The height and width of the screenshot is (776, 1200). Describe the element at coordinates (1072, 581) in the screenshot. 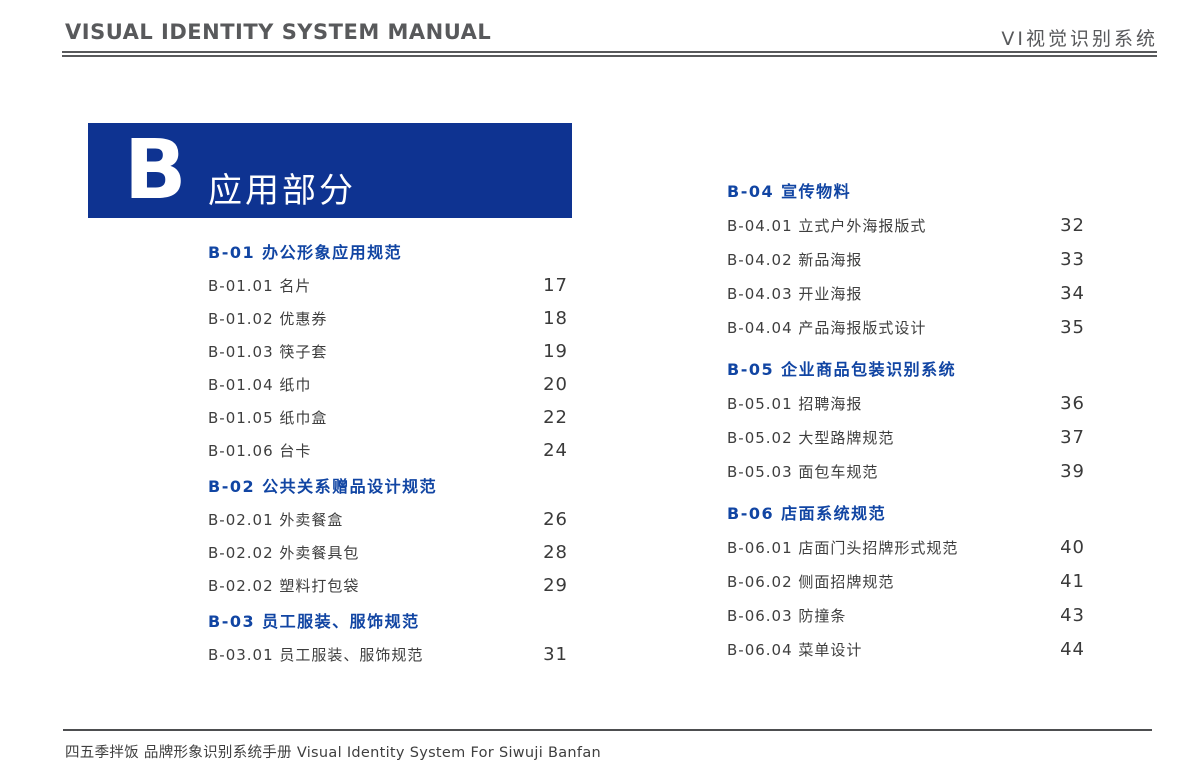

I see `toc-item-page-number: 41` at that location.